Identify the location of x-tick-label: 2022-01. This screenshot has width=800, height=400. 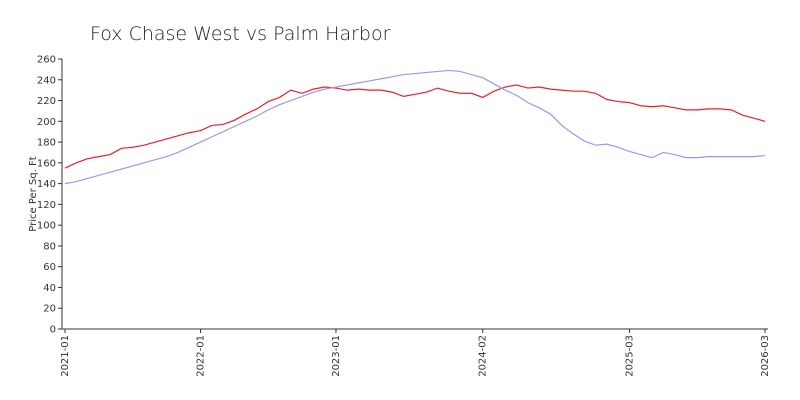
(200, 356).